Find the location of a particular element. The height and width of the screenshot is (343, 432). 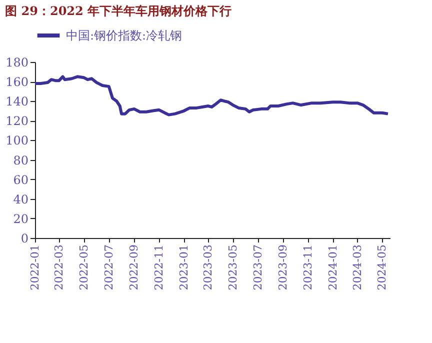

x-tick-label: 2023-11 is located at coordinates (307, 267).